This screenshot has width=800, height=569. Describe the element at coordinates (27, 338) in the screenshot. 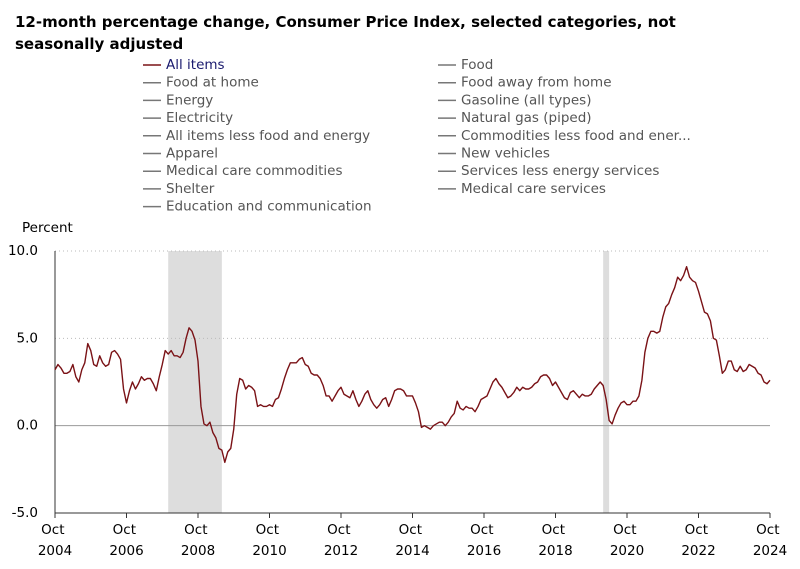

I see `y-tick-label: 5.0` at that location.